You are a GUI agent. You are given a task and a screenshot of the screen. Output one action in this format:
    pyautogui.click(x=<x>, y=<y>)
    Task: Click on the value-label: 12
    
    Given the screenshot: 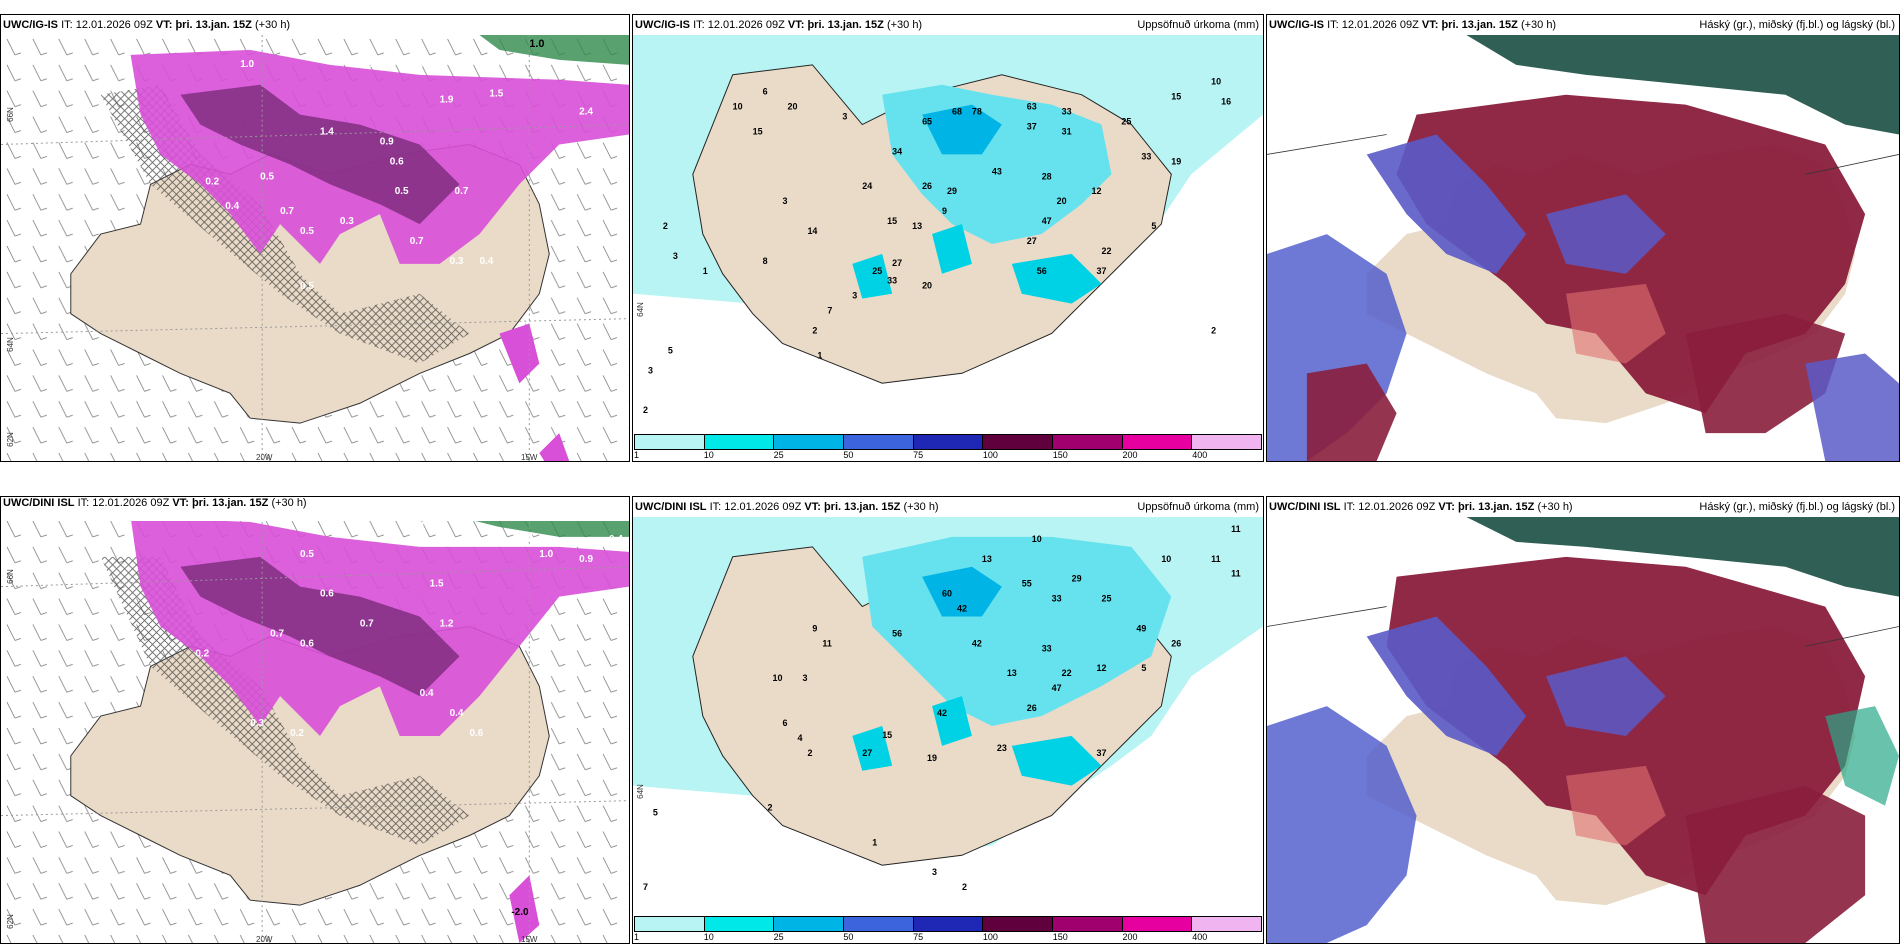 What is the action you would take?
    pyautogui.click(x=1102, y=668)
    